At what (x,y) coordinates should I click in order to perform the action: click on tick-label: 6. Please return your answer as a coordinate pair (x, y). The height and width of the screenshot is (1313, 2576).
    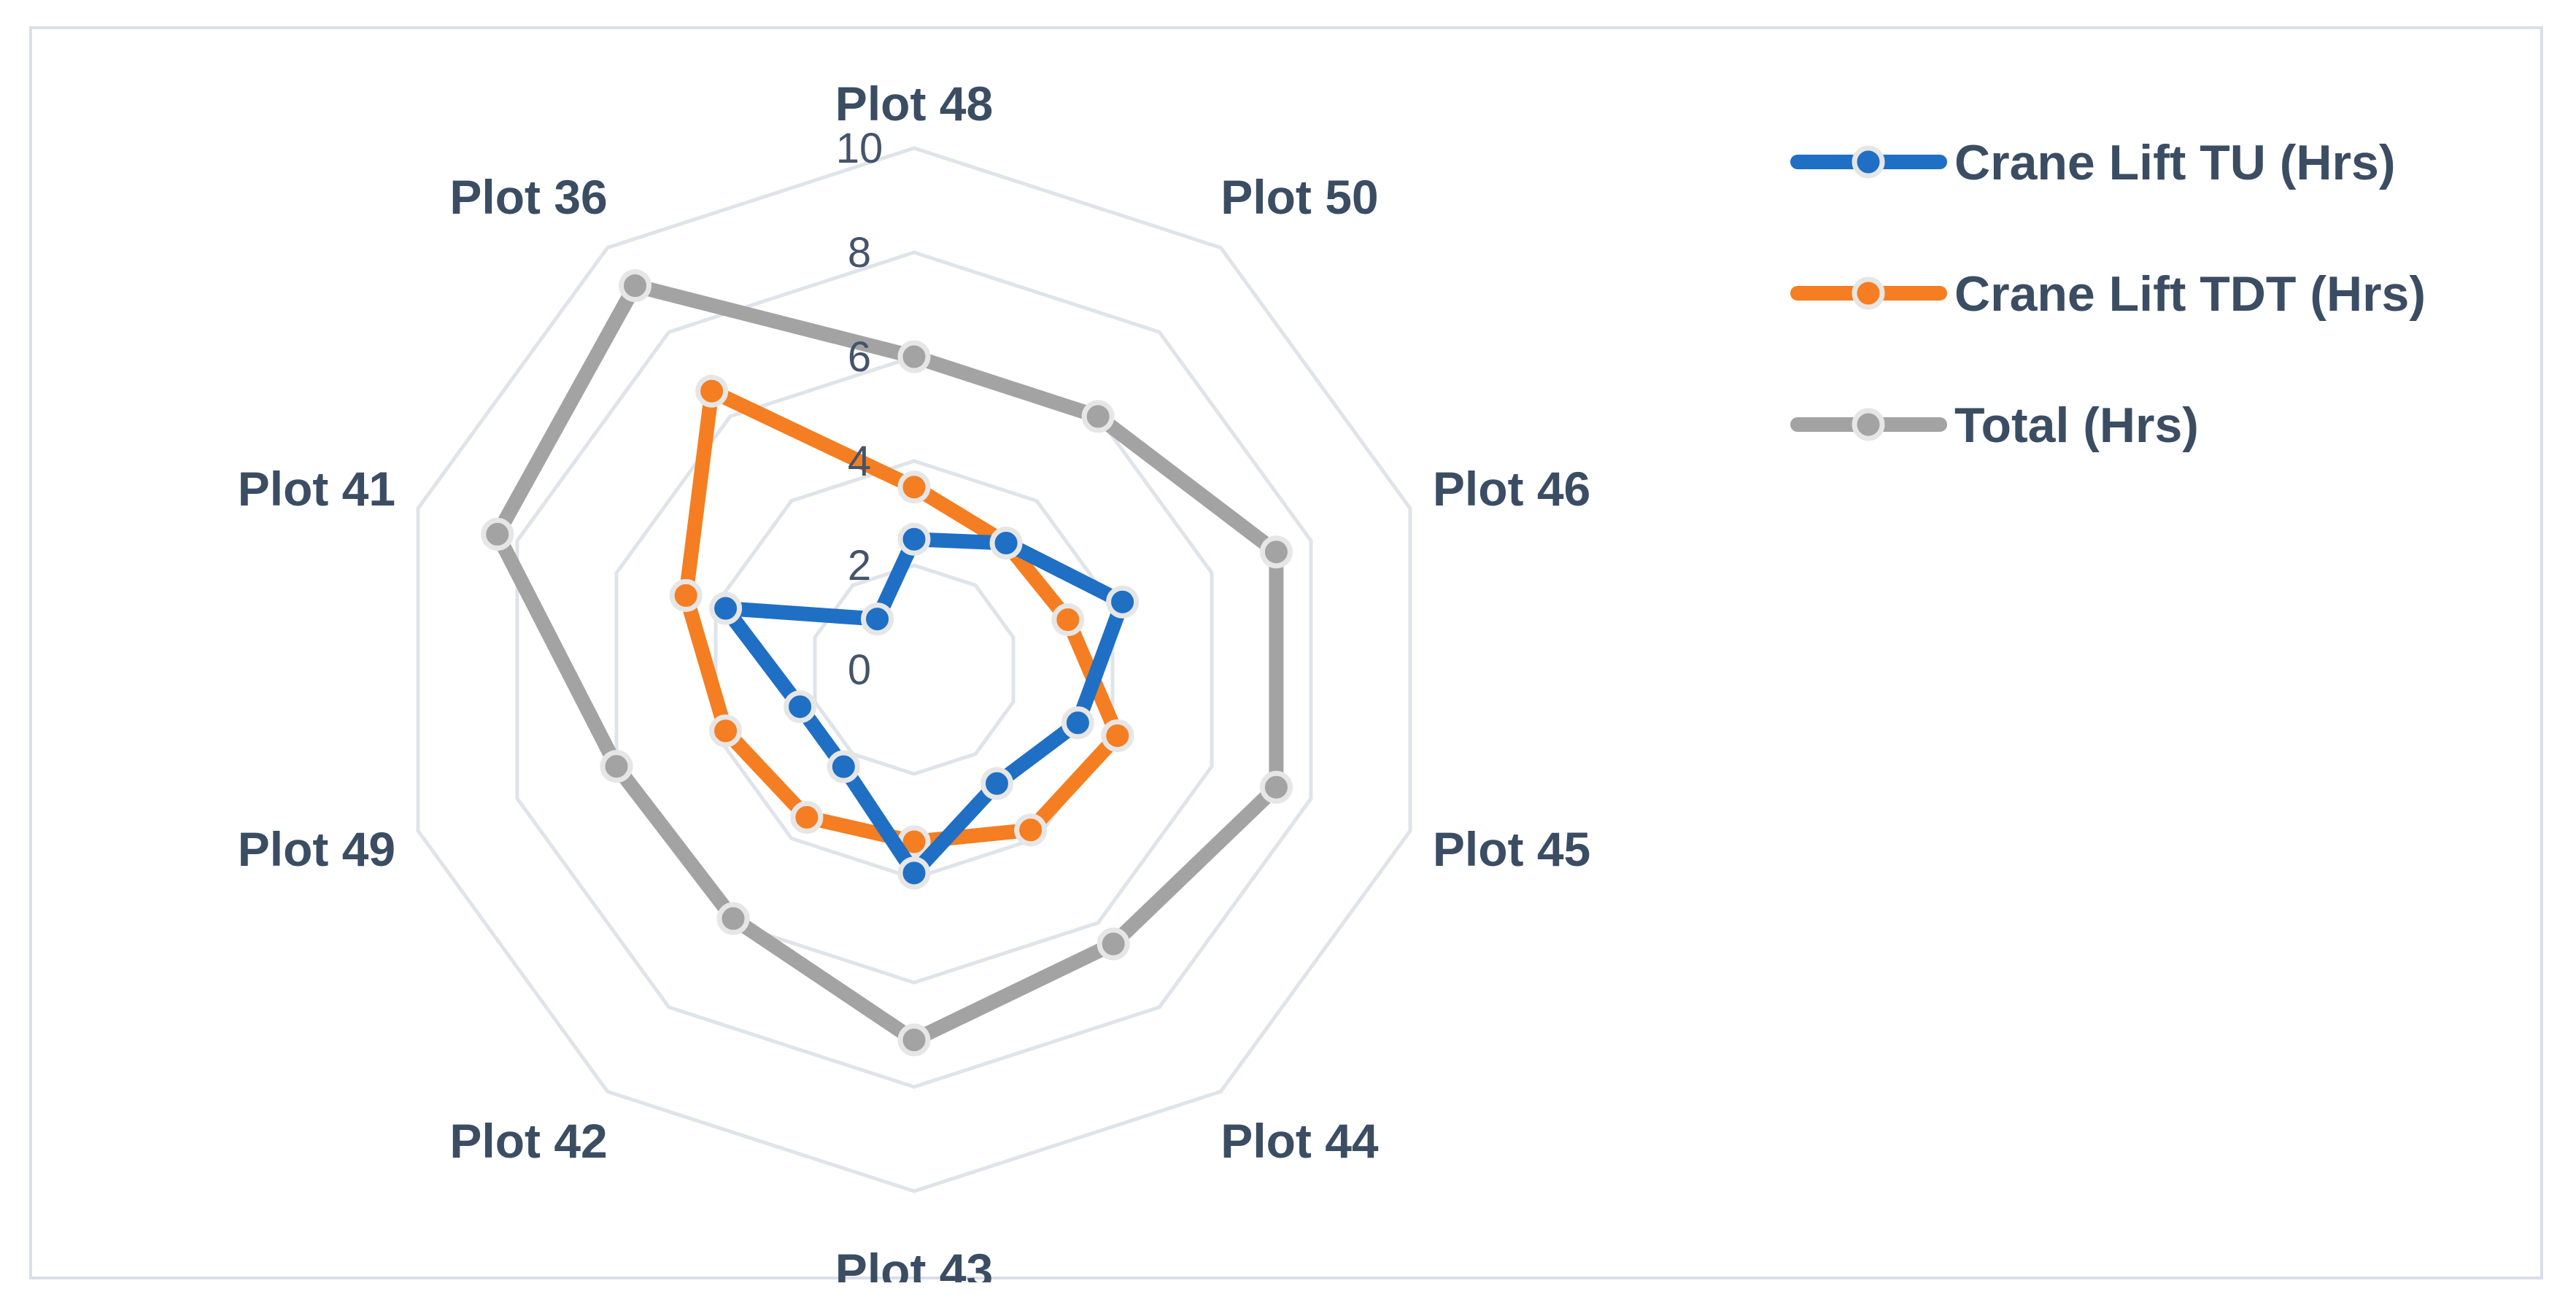
    Looking at the image, I should click on (859, 357).